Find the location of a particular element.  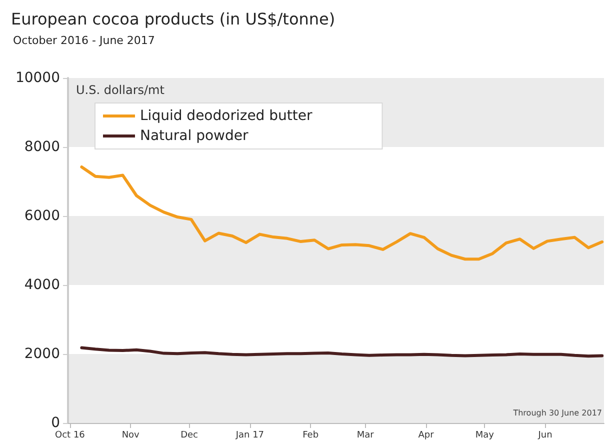

y-tick-label: 2000 is located at coordinates (42, 354).